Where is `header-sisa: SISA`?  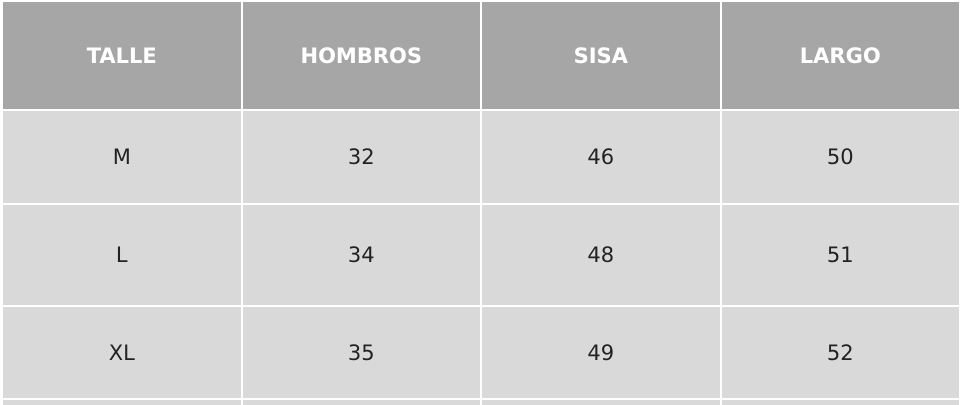
header-sisa: SISA is located at coordinates (601, 55).